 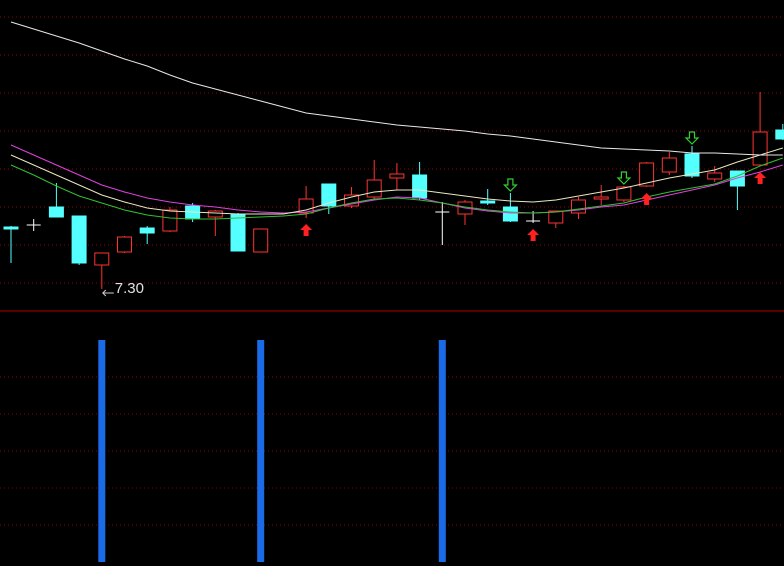 I want to click on annotation-arrow, so click(x=108, y=293).